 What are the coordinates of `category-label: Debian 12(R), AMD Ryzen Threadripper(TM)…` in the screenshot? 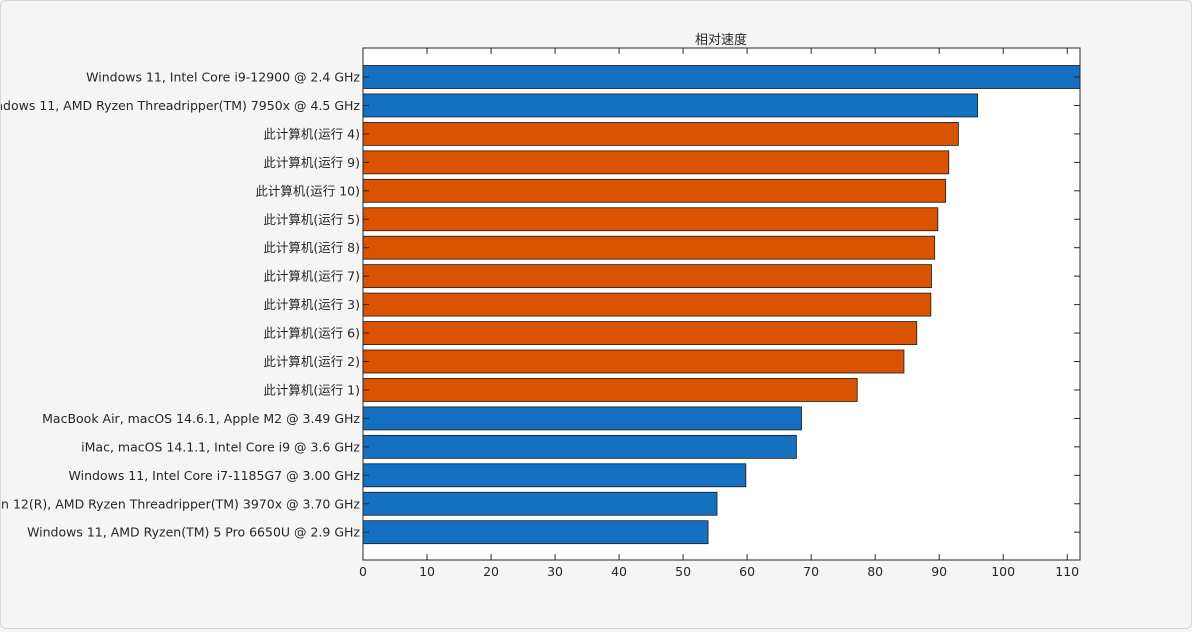 It's located at (180, 503).